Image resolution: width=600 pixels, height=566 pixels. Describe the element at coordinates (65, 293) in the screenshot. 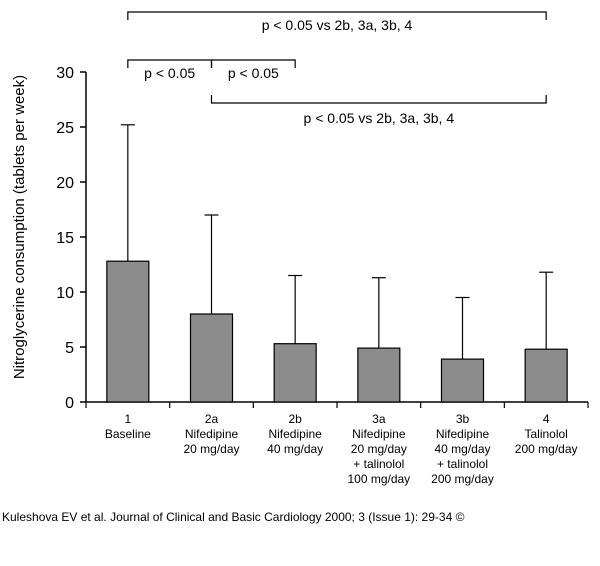

I see `y-tick-label: 10` at that location.